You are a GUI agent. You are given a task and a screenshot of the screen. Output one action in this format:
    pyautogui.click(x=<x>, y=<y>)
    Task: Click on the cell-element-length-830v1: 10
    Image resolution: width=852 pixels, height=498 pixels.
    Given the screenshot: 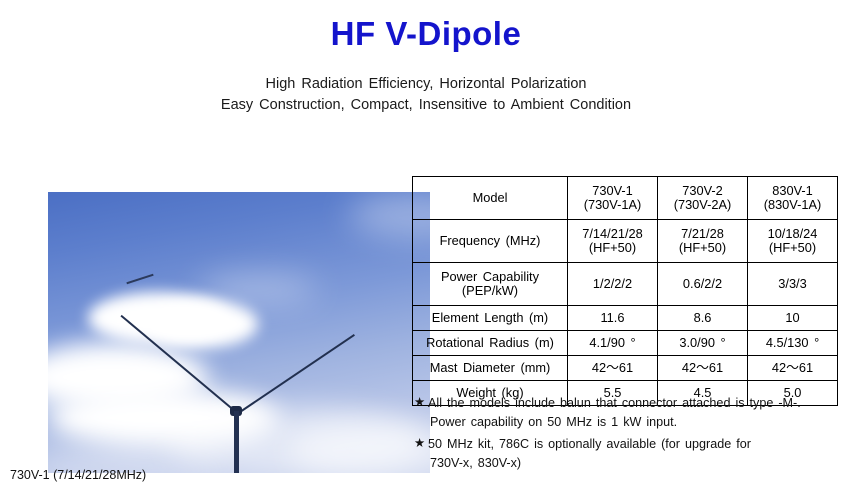 What is the action you would take?
    pyautogui.click(x=792, y=318)
    